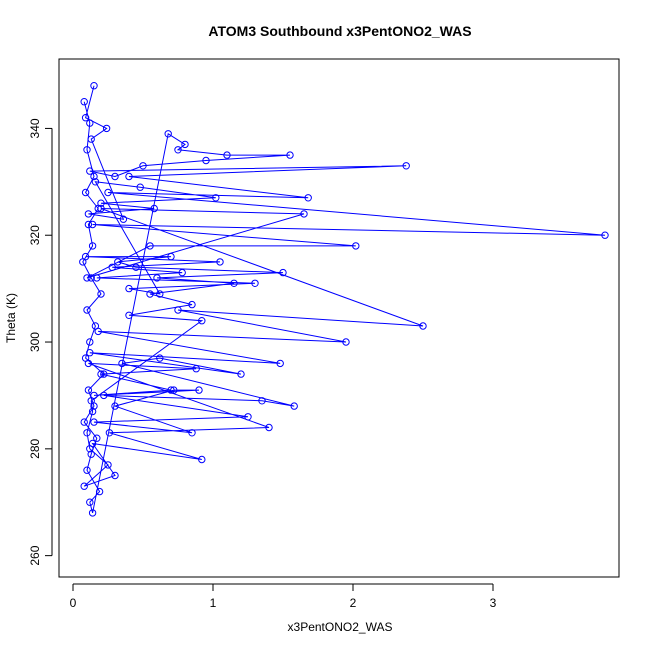 The height and width of the screenshot is (650, 650). What do you see at coordinates (73, 603) in the screenshot?
I see `x-tick-label: 0` at bounding box center [73, 603].